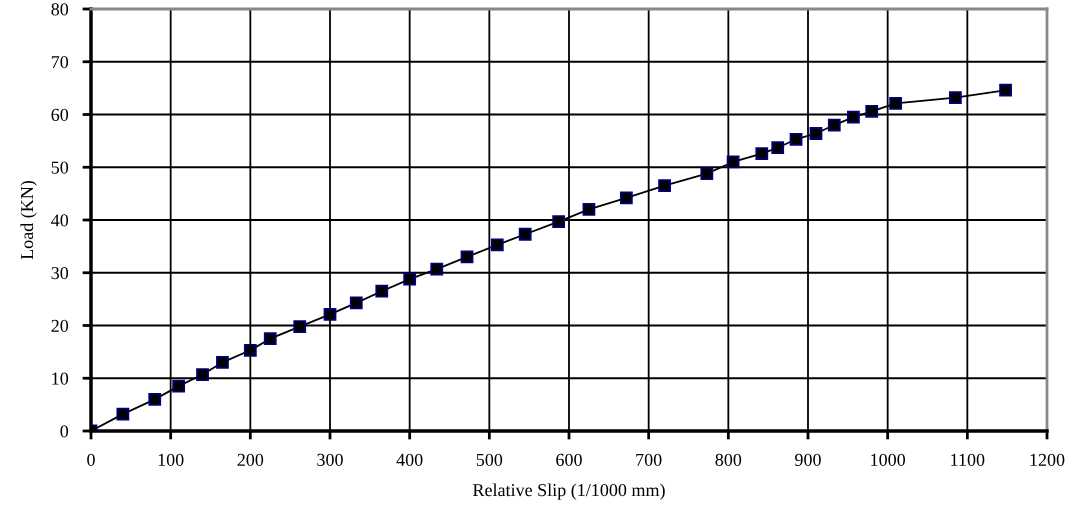  What do you see at coordinates (489, 459) in the screenshot?
I see `x-tick-label: 500` at bounding box center [489, 459].